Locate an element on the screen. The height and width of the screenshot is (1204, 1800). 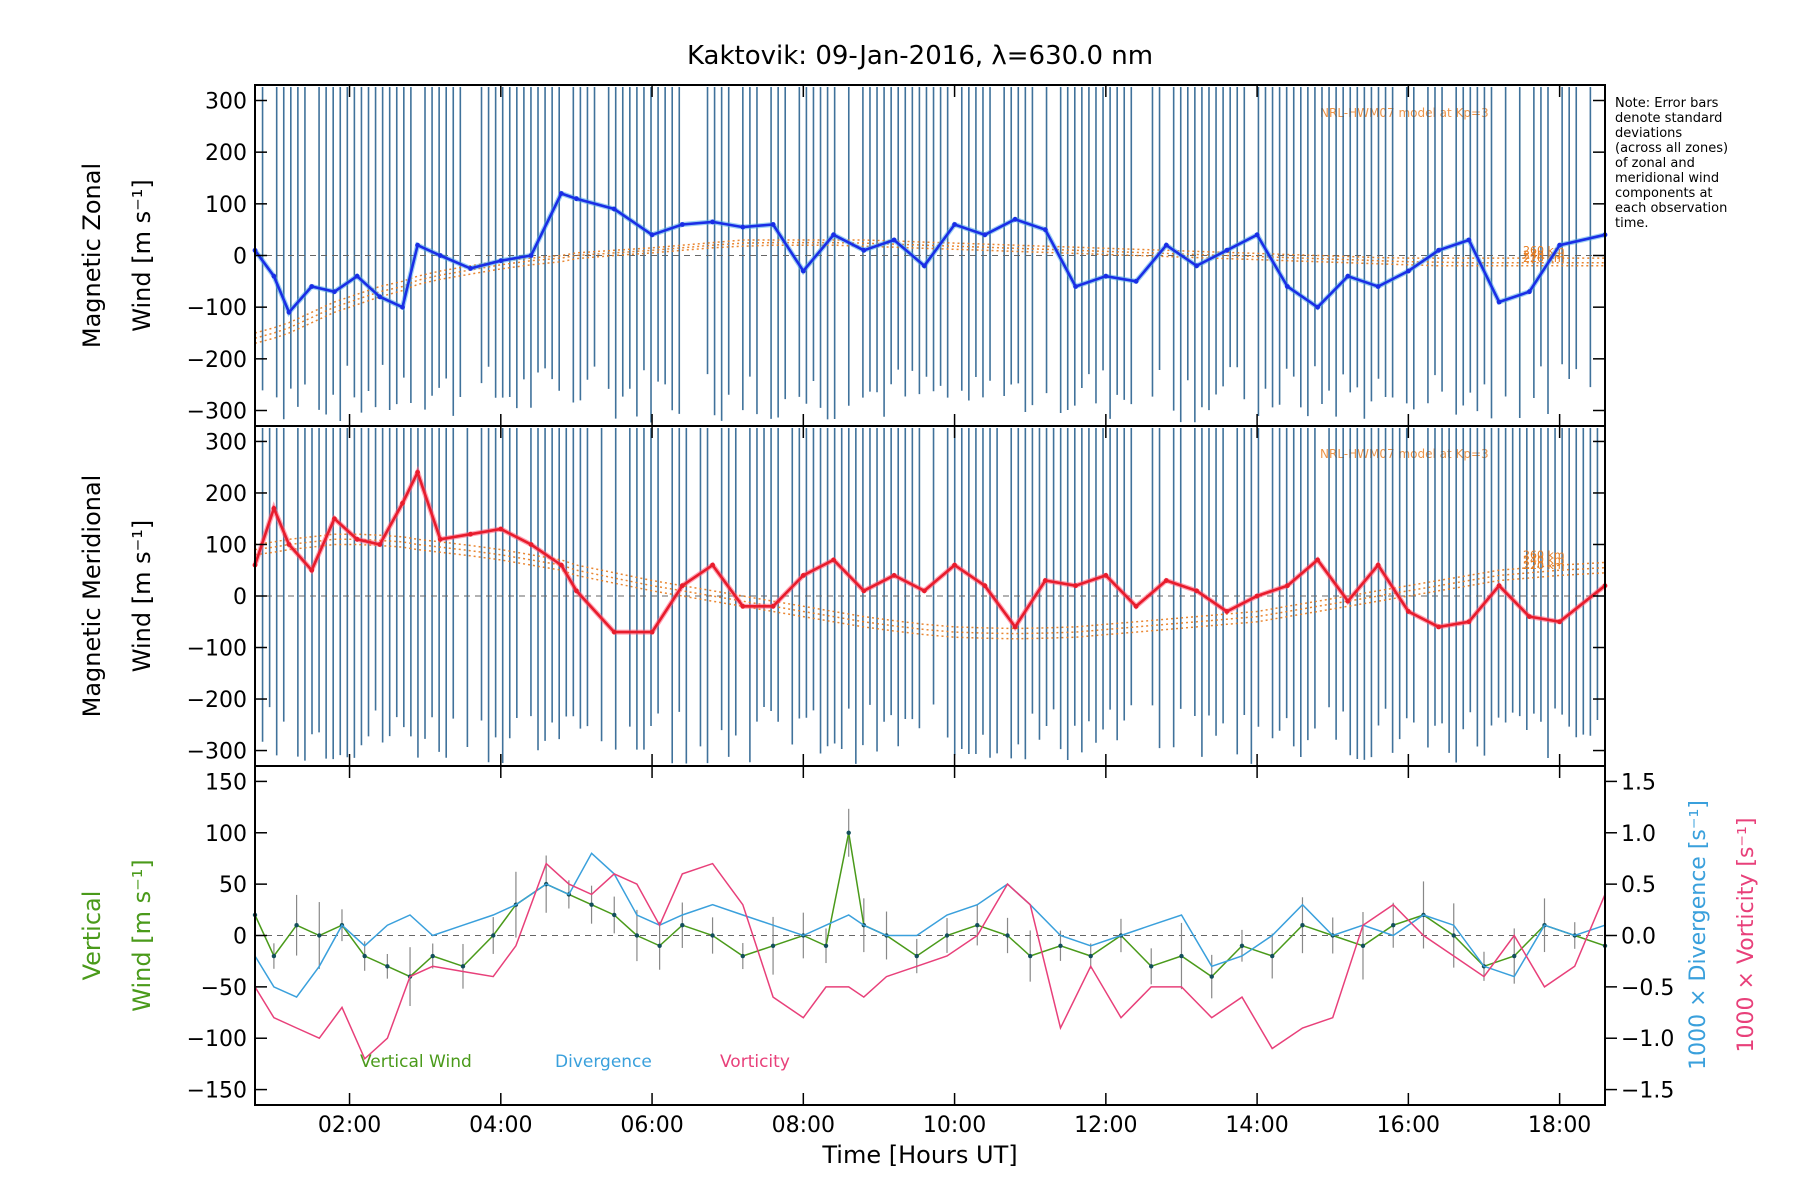
right-tick-label: −0.5 is located at coordinates (1647, 988).